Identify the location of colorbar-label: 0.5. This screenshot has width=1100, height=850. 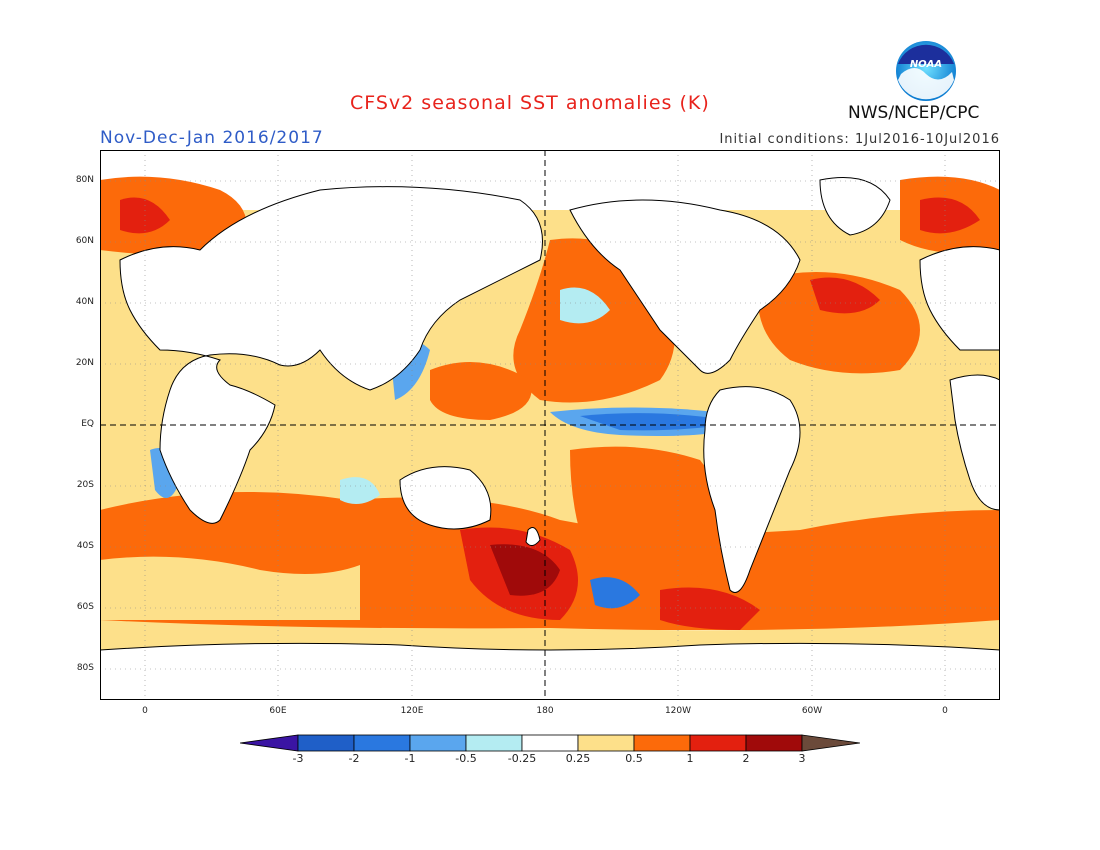
(634, 758).